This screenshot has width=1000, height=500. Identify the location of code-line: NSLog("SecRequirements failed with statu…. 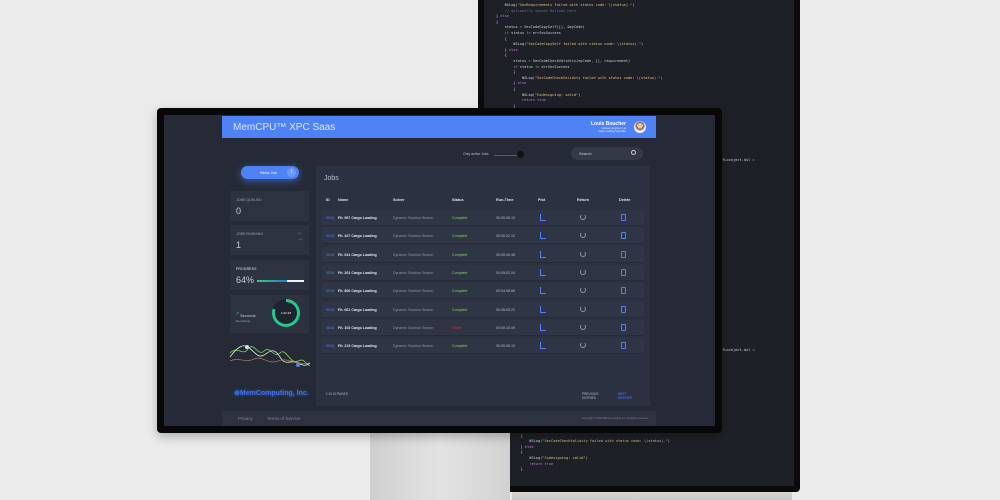
(565, 5).